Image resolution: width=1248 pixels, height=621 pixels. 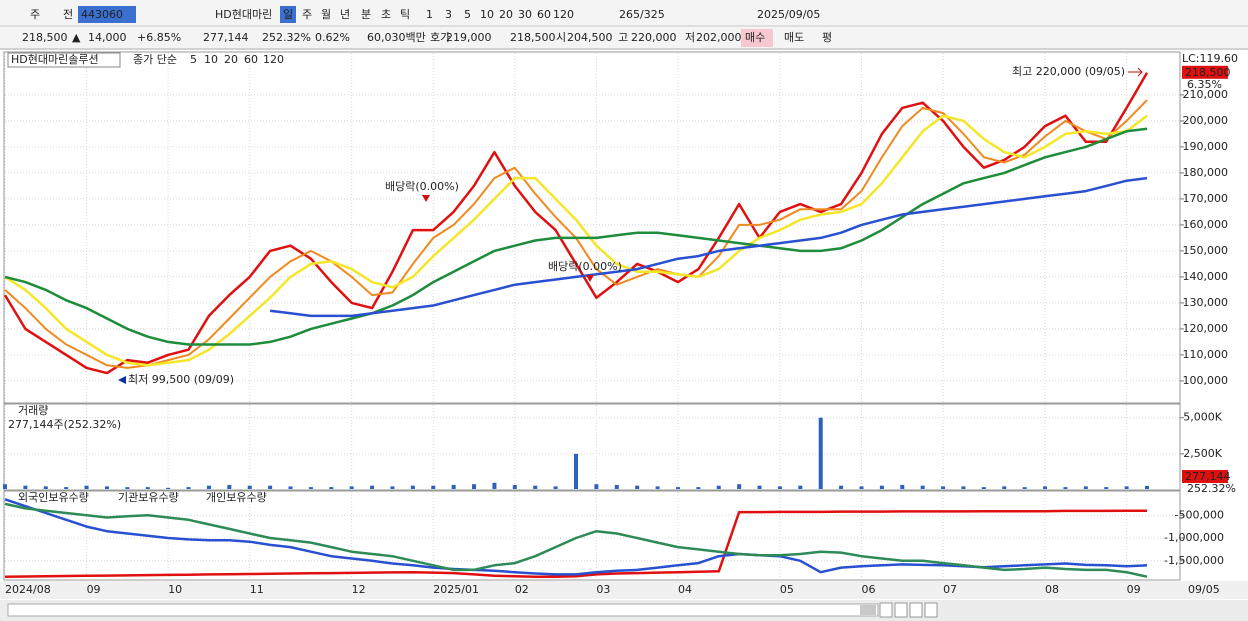 I want to click on toolbar-item: 호가, so click(x=440, y=37).